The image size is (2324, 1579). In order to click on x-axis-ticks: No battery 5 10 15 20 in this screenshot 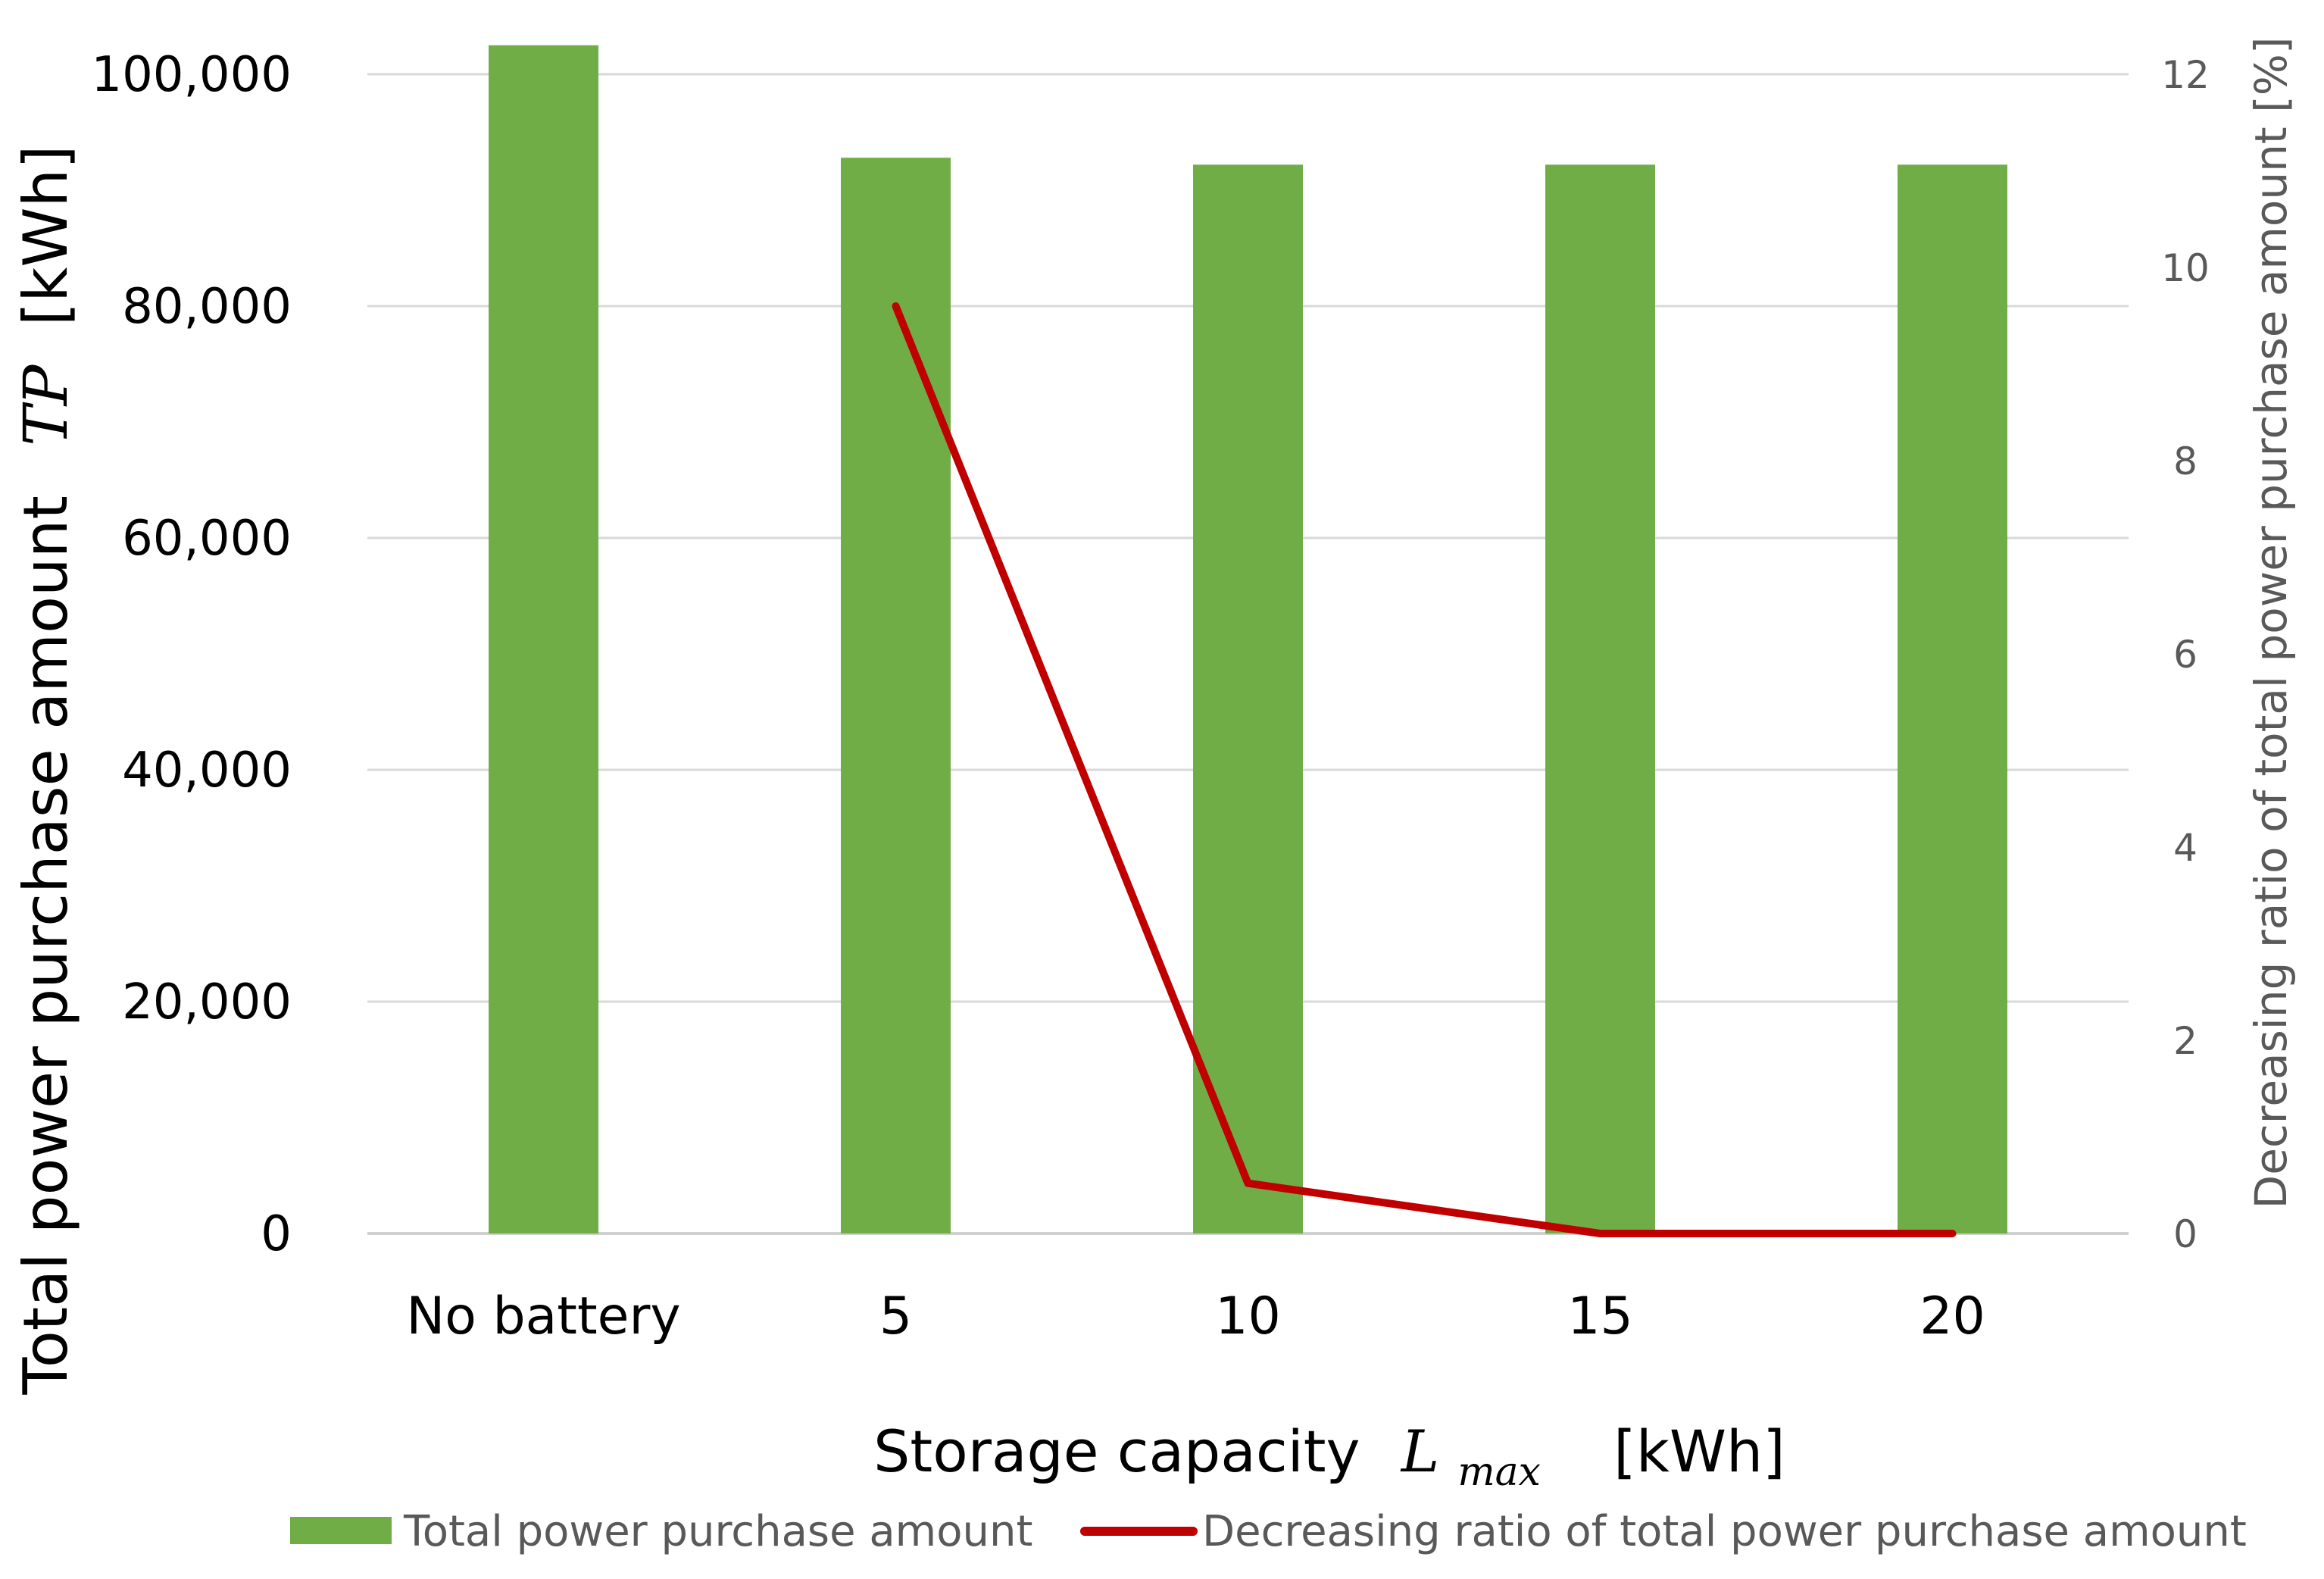, I will do `click(1195, 1316)`.